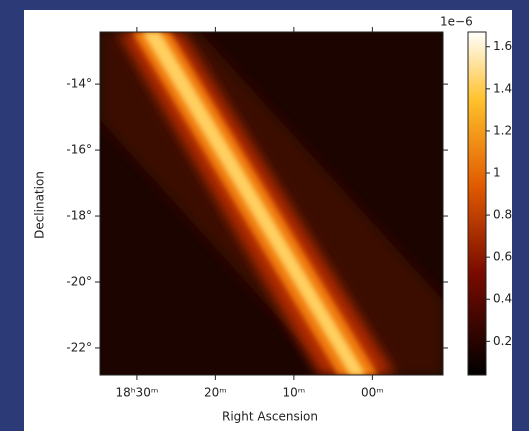  Describe the element at coordinates (136, 393) in the screenshot. I see `x-tick-label: 18ʰ30ᵐ` at that location.